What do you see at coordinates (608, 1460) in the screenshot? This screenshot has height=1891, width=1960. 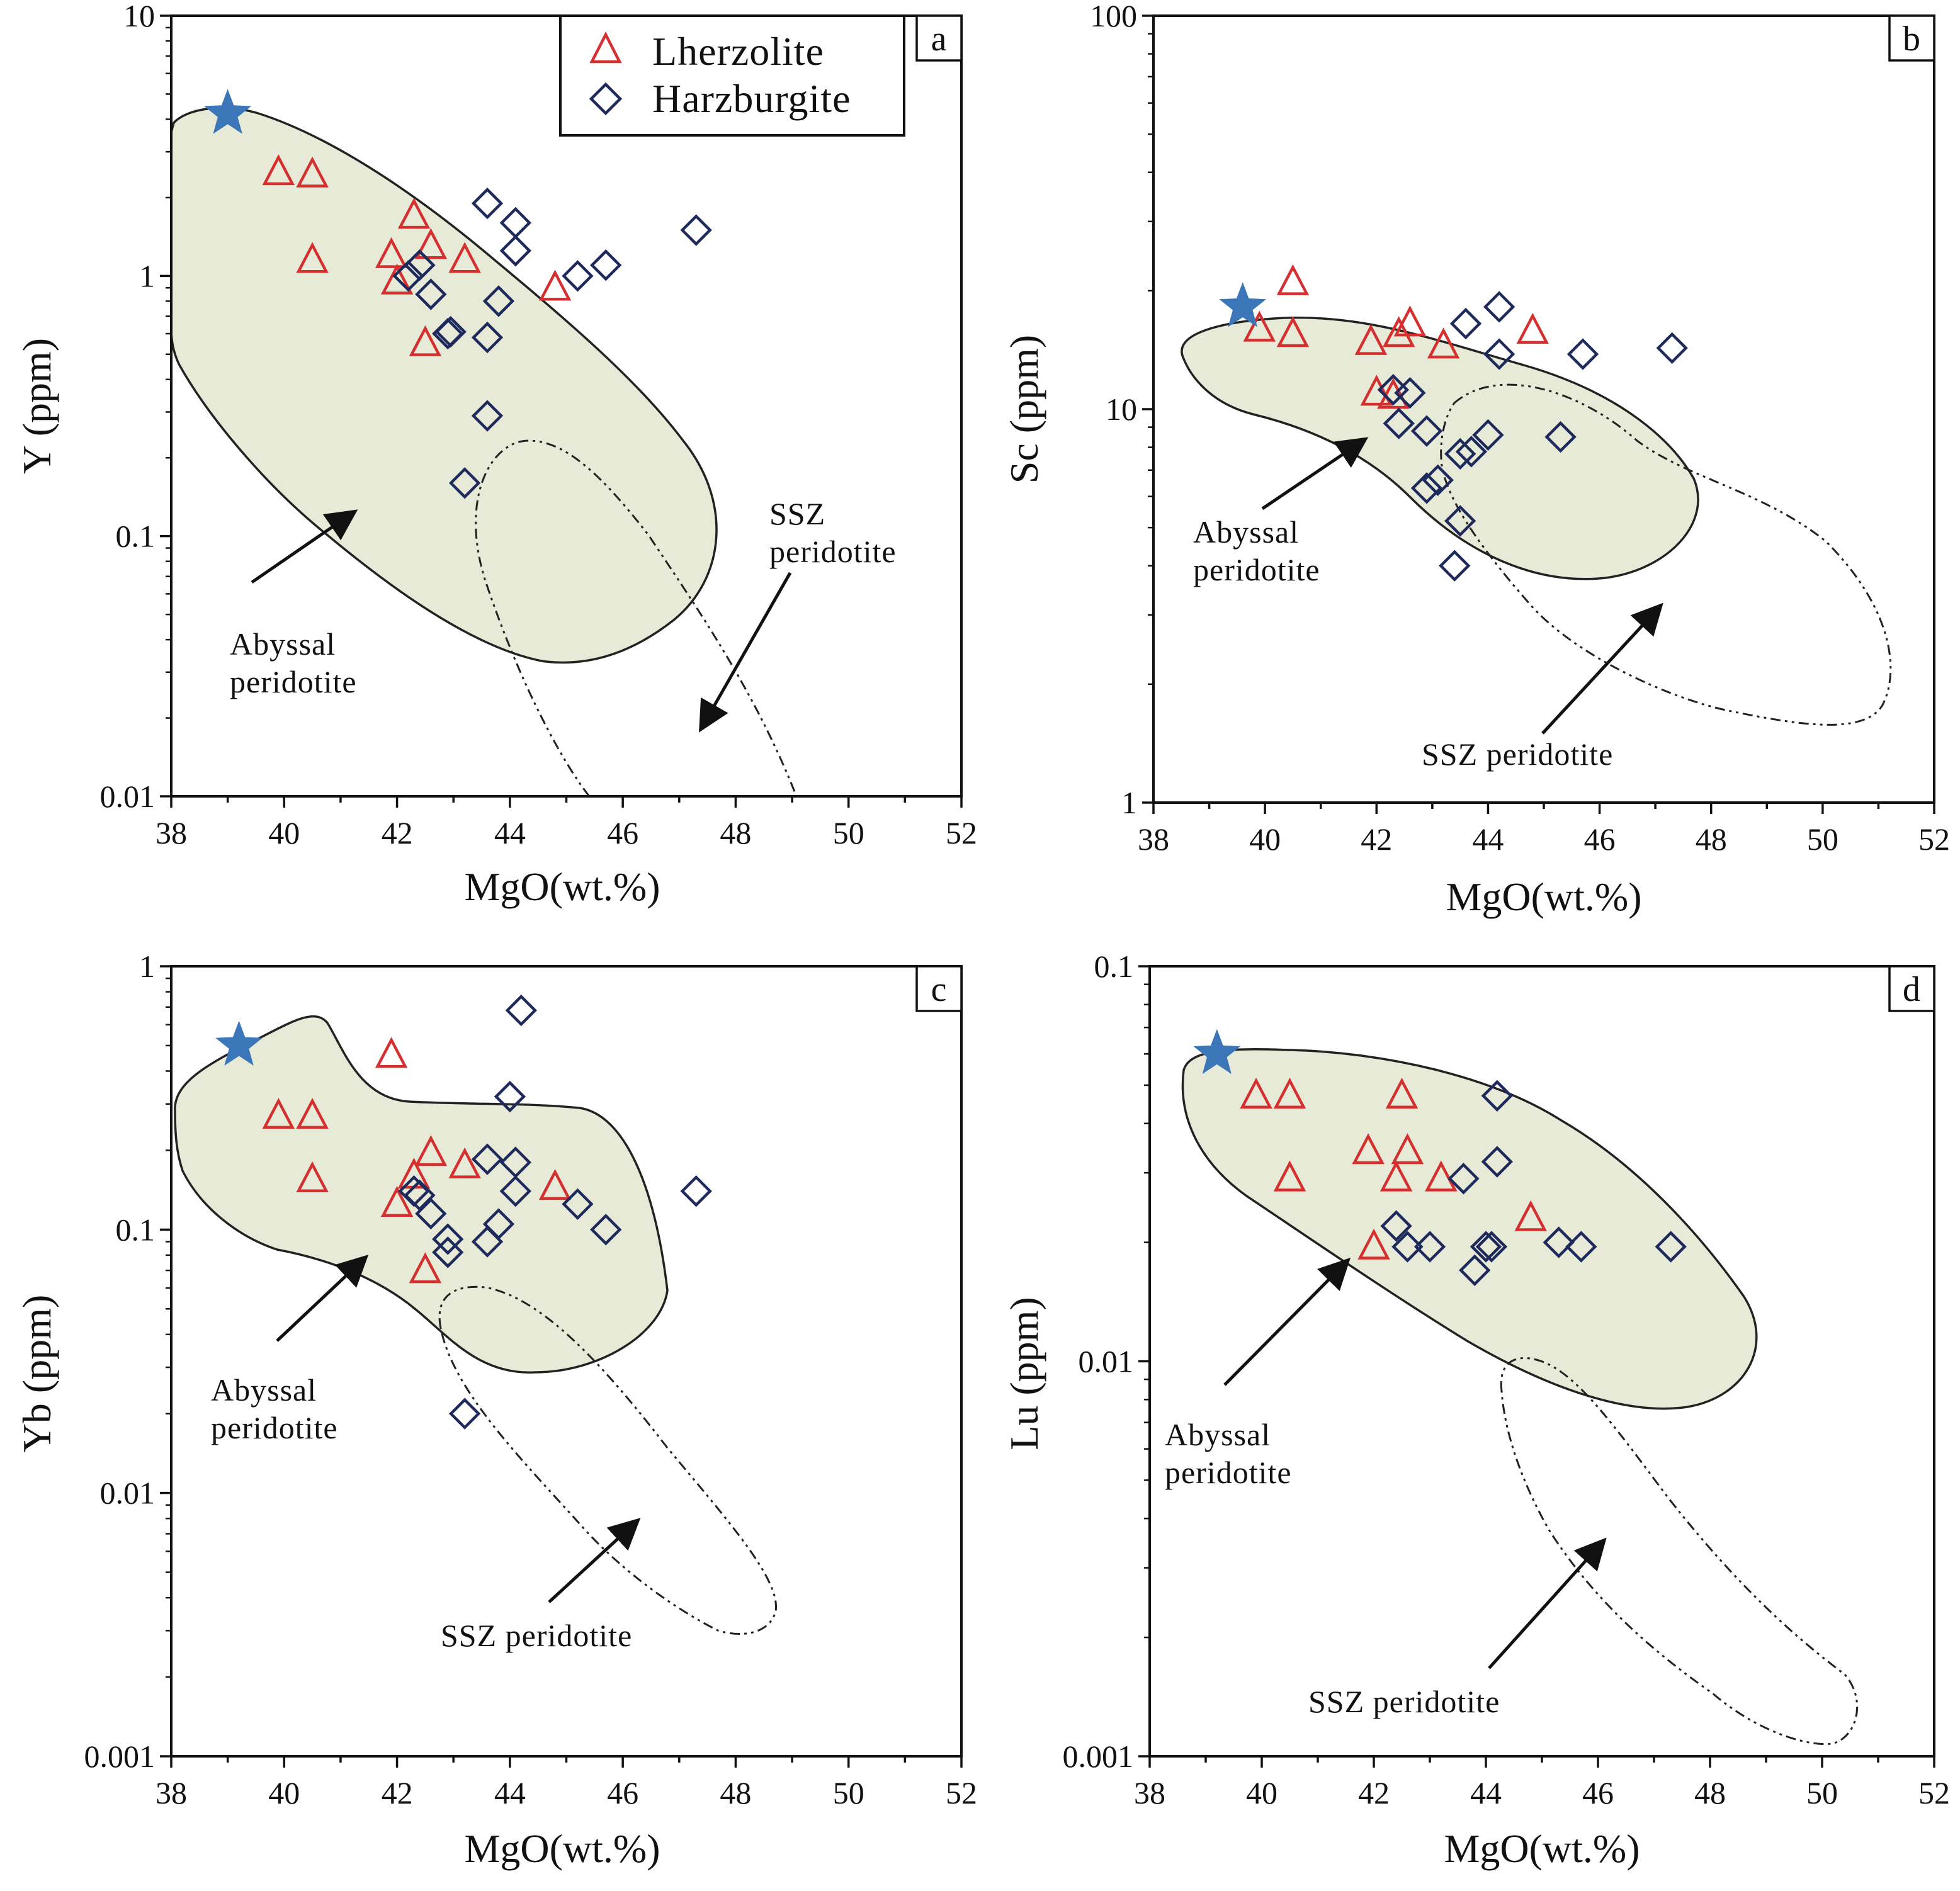 I see `ssz-field-c` at bounding box center [608, 1460].